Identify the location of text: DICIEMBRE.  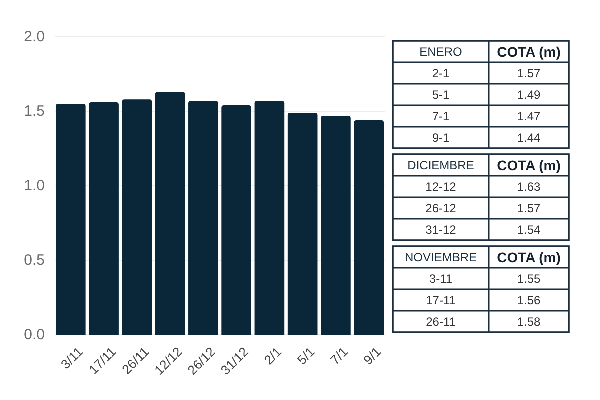
(441, 165).